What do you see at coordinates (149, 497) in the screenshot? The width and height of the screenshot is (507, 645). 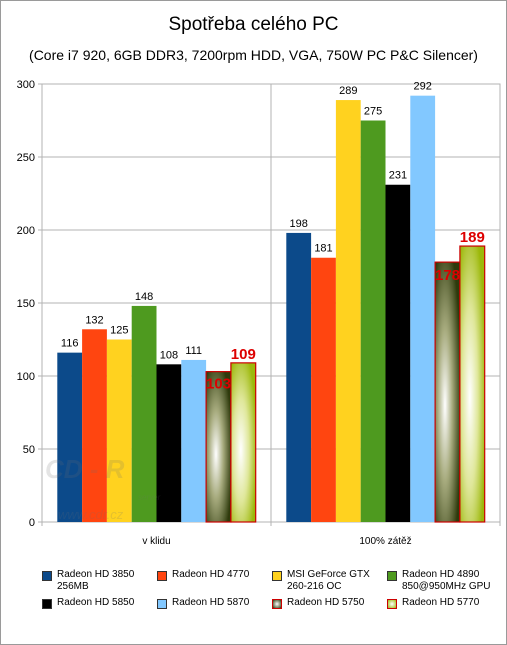 I see `svg-text: server` at bounding box center [149, 497].